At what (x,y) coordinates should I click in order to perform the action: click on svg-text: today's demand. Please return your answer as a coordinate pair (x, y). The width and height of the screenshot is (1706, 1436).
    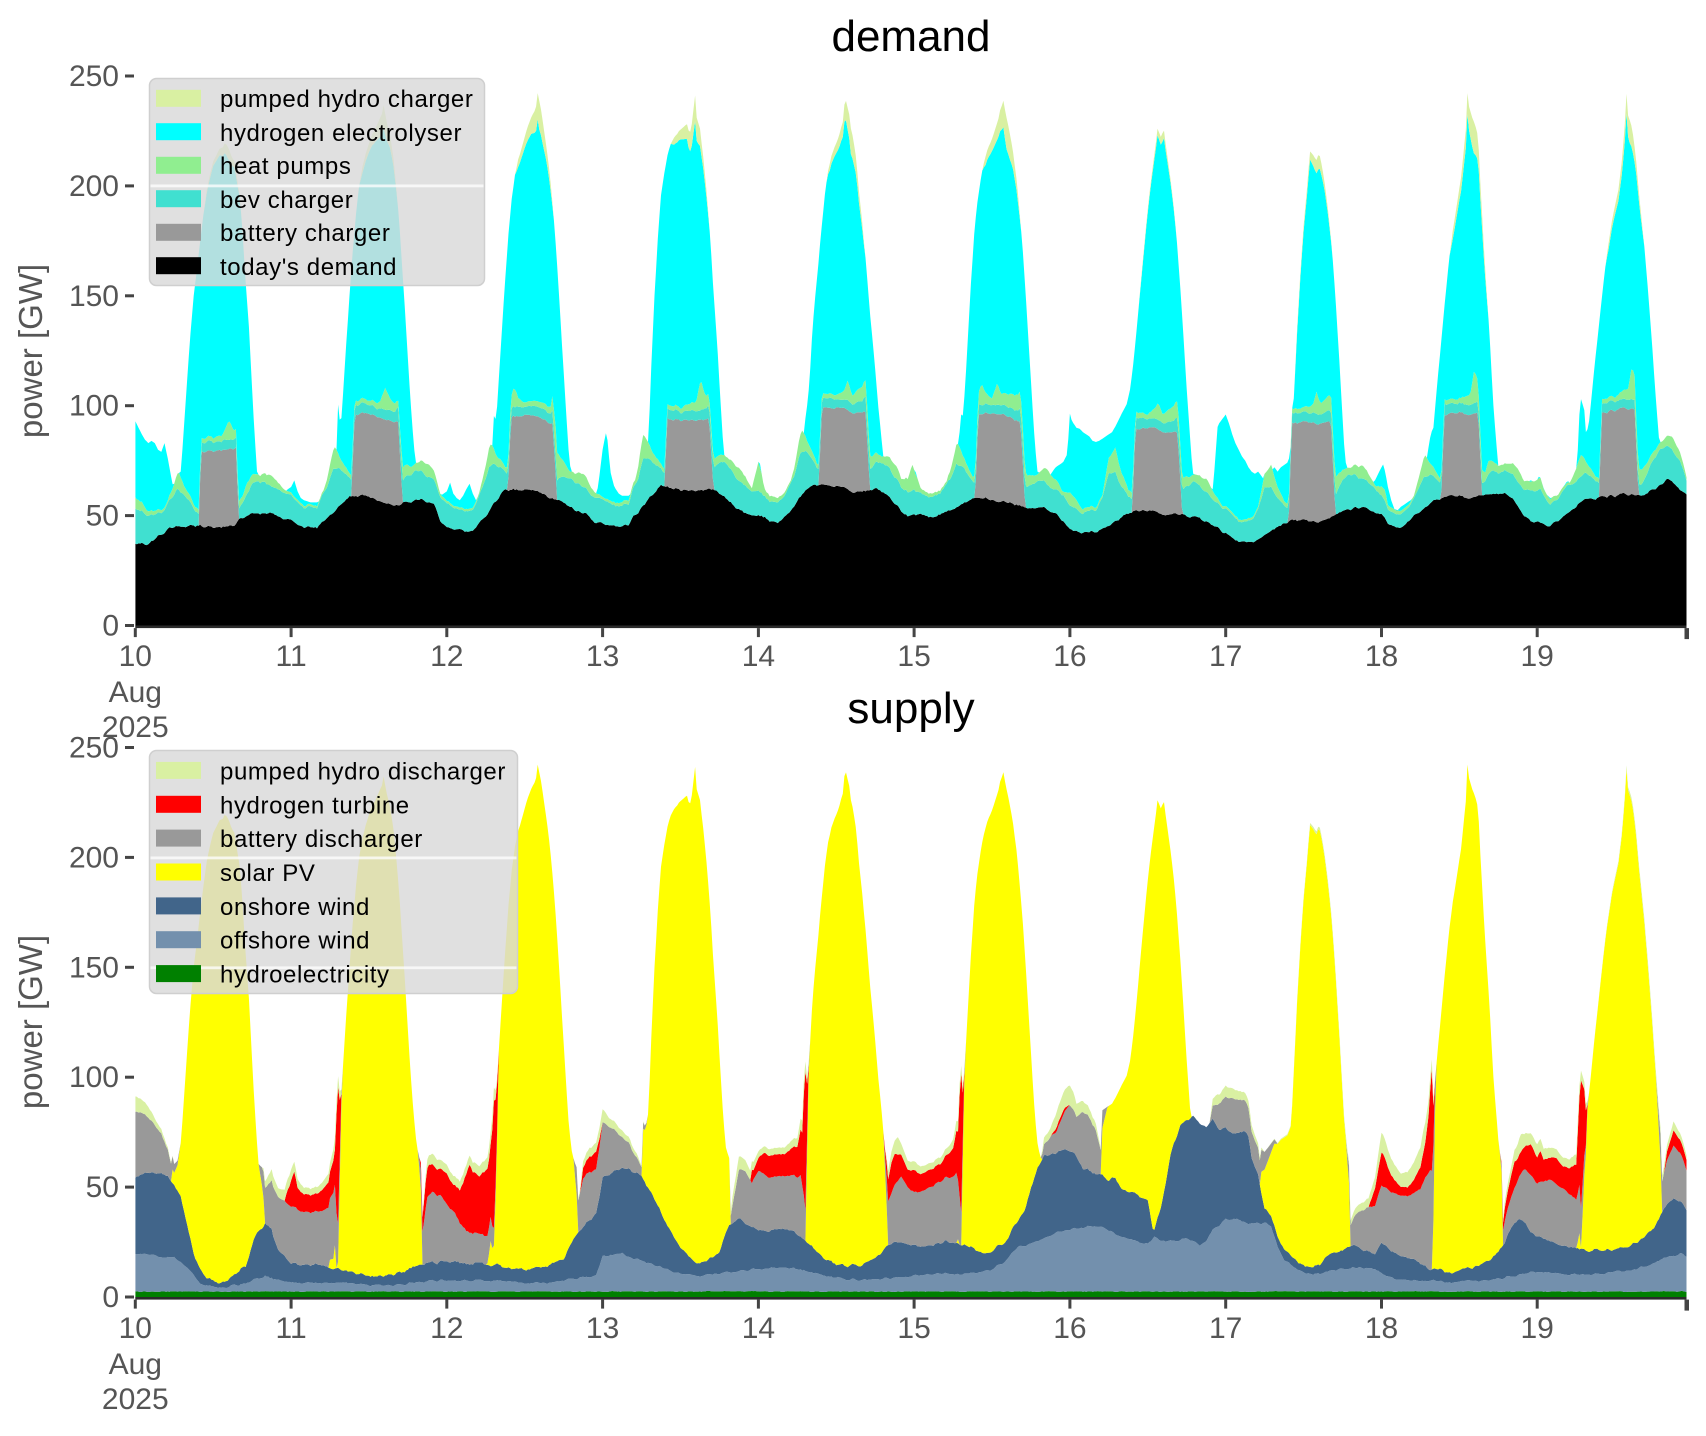
    Looking at the image, I should click on (308, 267).